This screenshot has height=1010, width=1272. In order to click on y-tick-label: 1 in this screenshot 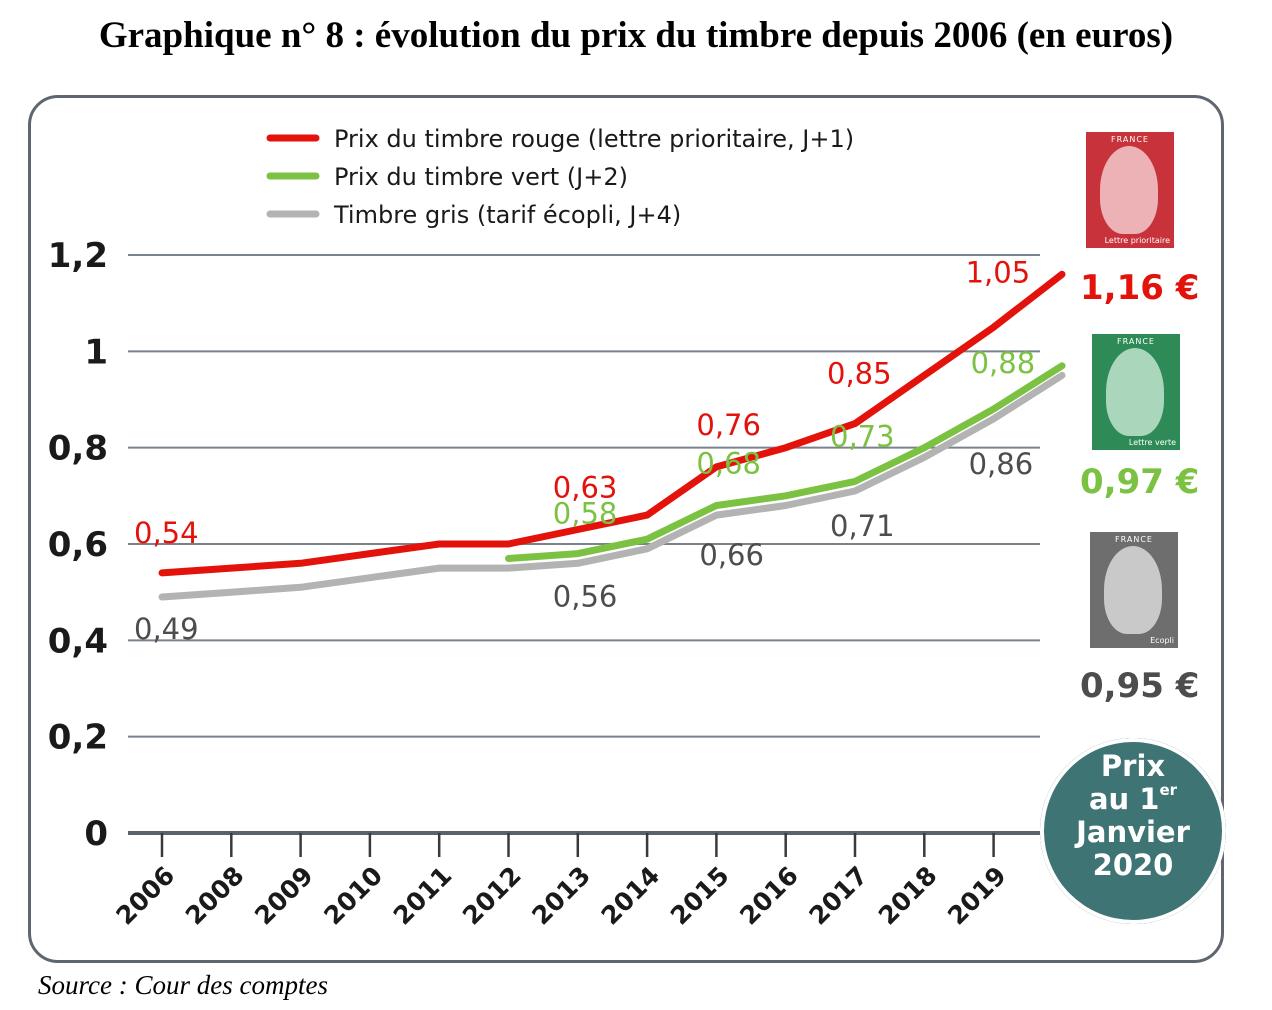, I will do `click(96, 352)`.